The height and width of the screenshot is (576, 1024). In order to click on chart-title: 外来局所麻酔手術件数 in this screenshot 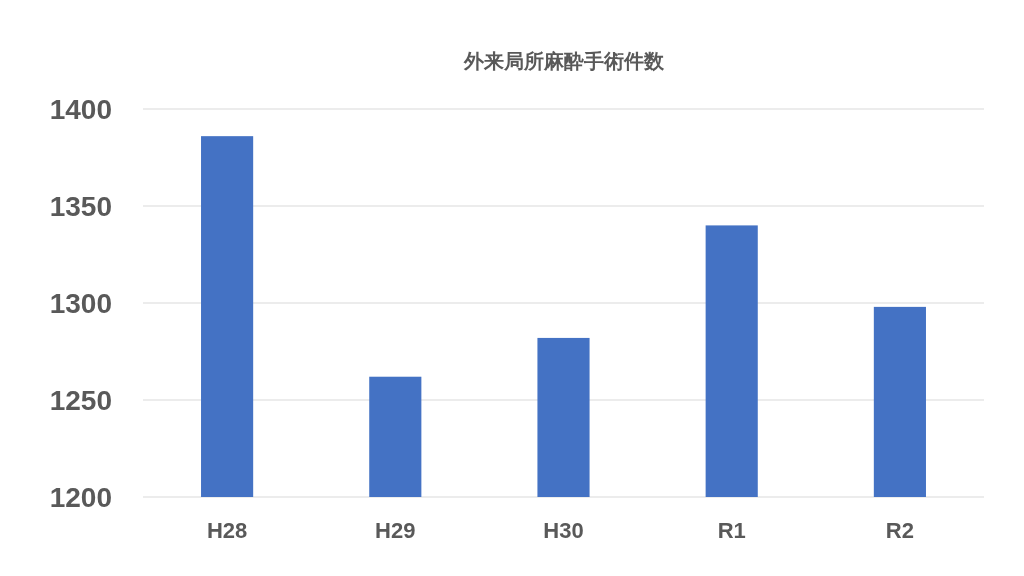, I will do `click(563, 61)`.